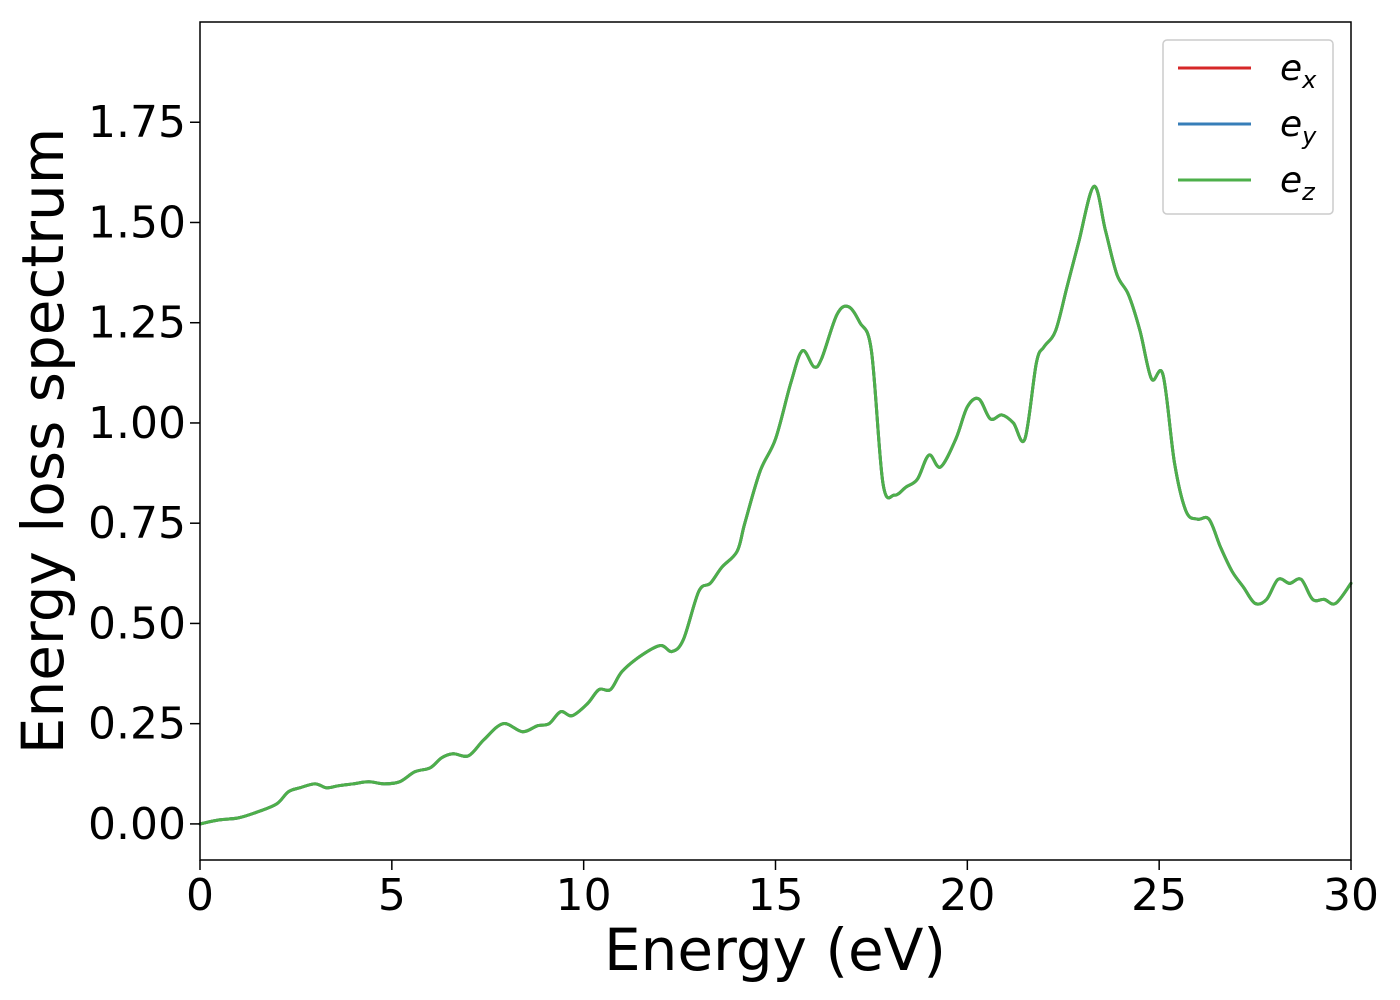  What do you see at coordinates (144, 473) in the screenshot?
I see `y-axis: 0.00 0.25 0.50 0.75 1.00 1.25 1.50 1.75` at bounding box center [144, 473].